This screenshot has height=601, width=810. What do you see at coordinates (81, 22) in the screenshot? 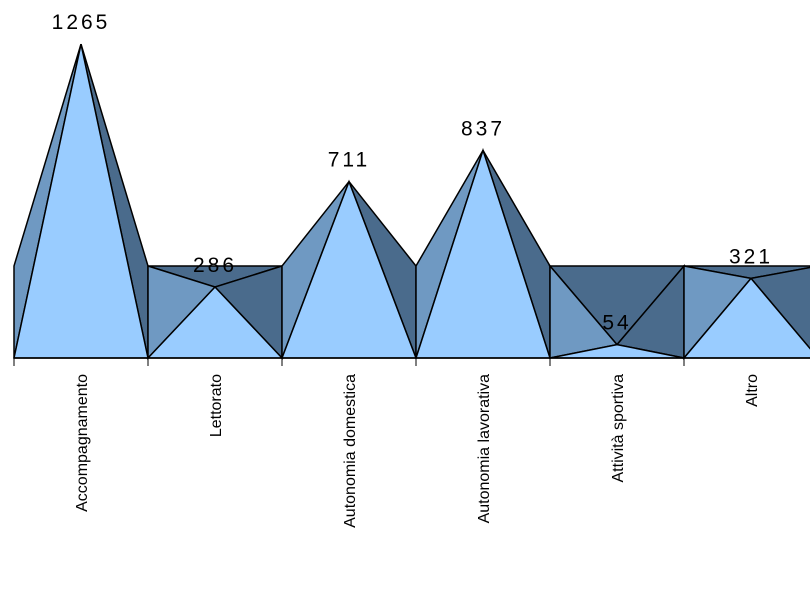
I see `data-label: 1265` at bounding box center [81, 22].